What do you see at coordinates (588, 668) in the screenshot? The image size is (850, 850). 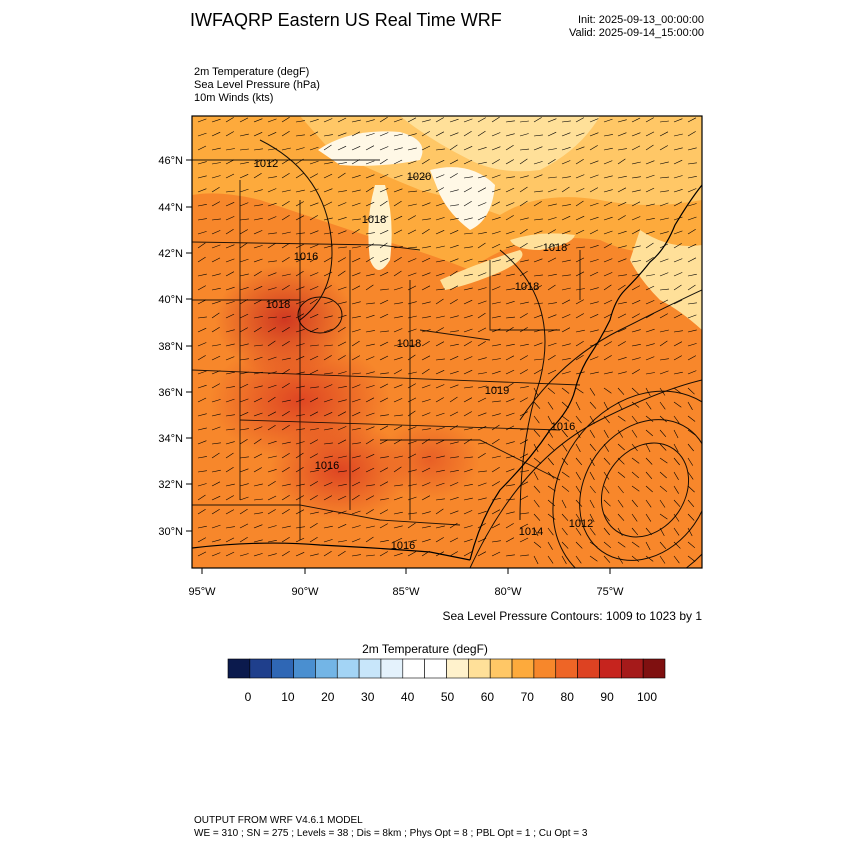 I see `colorbar-swatch` at bounding box center [588, 668].